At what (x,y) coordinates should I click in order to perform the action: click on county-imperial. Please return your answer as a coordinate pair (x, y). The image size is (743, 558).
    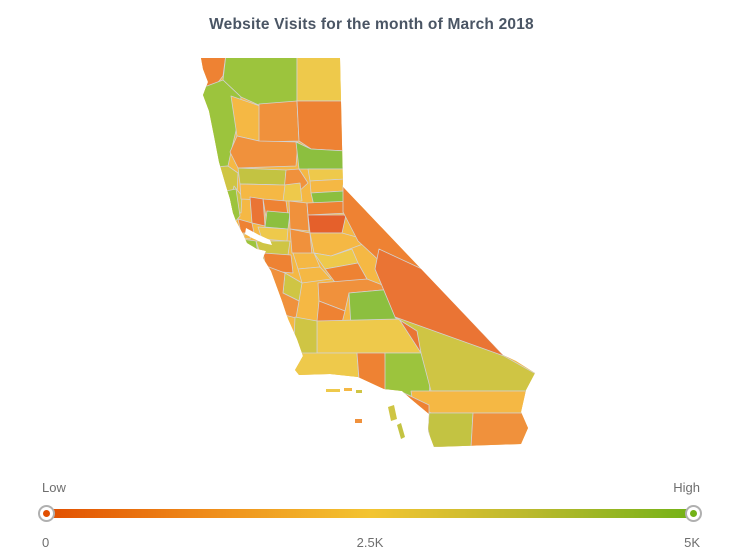
    Looking at the image, I should click on (500, 430).